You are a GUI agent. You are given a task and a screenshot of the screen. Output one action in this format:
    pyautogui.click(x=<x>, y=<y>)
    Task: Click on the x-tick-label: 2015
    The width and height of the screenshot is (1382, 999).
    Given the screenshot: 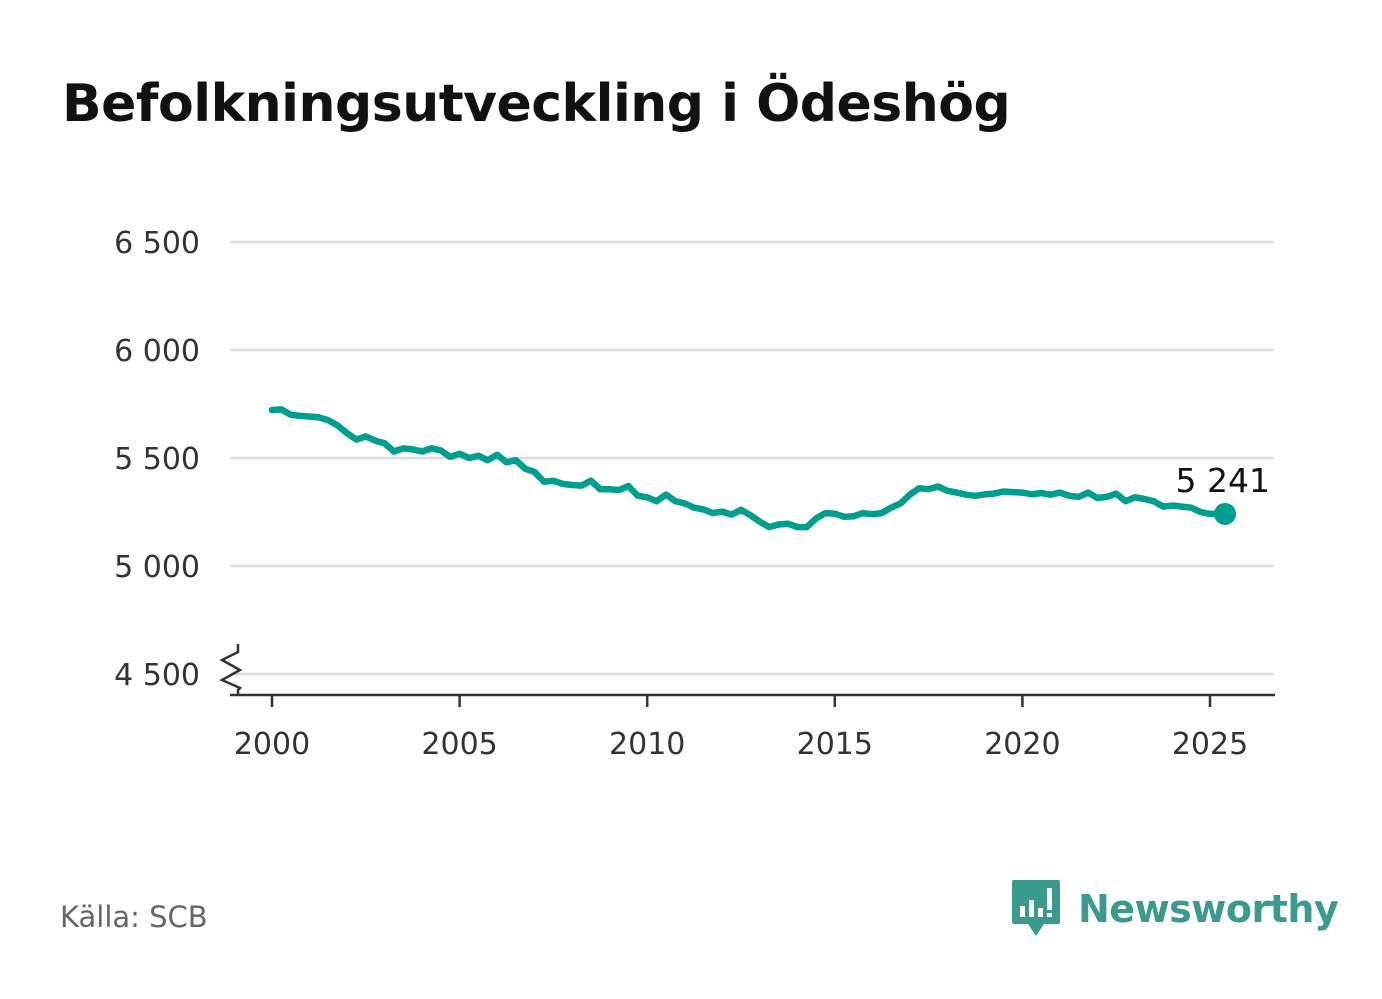 What is the action you would take?
    pyautogui.click(x=835, y=744)
    